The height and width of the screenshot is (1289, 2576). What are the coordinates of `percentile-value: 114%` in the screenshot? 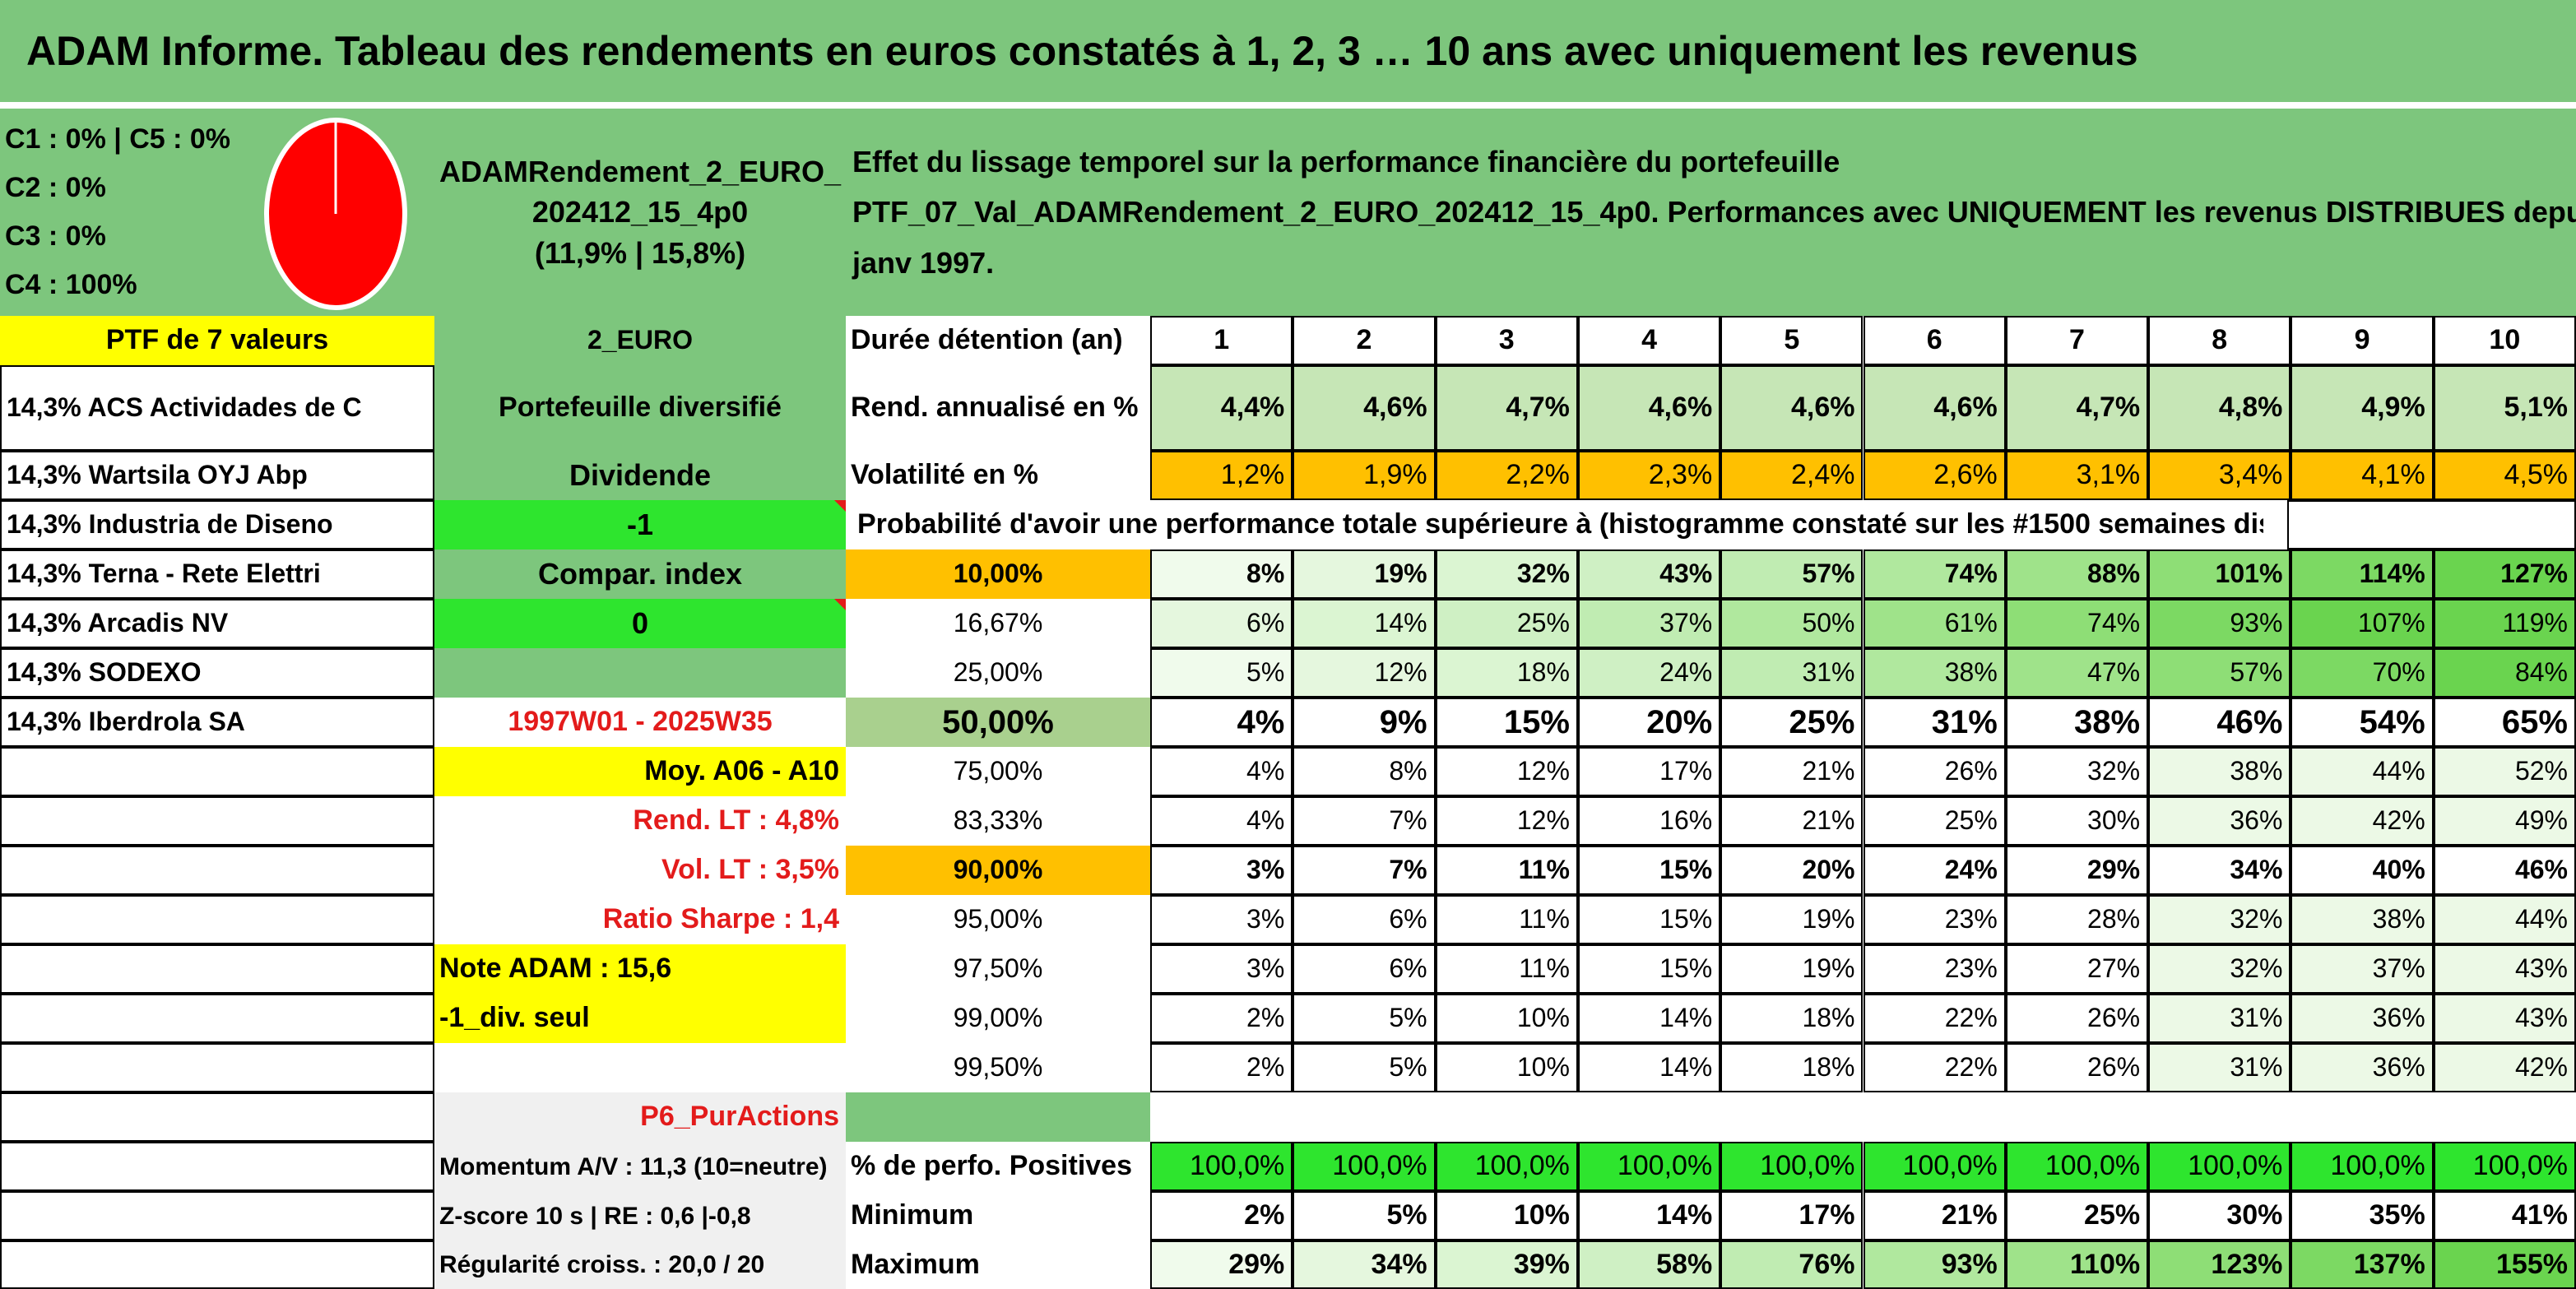 It's located at (2362, 574).